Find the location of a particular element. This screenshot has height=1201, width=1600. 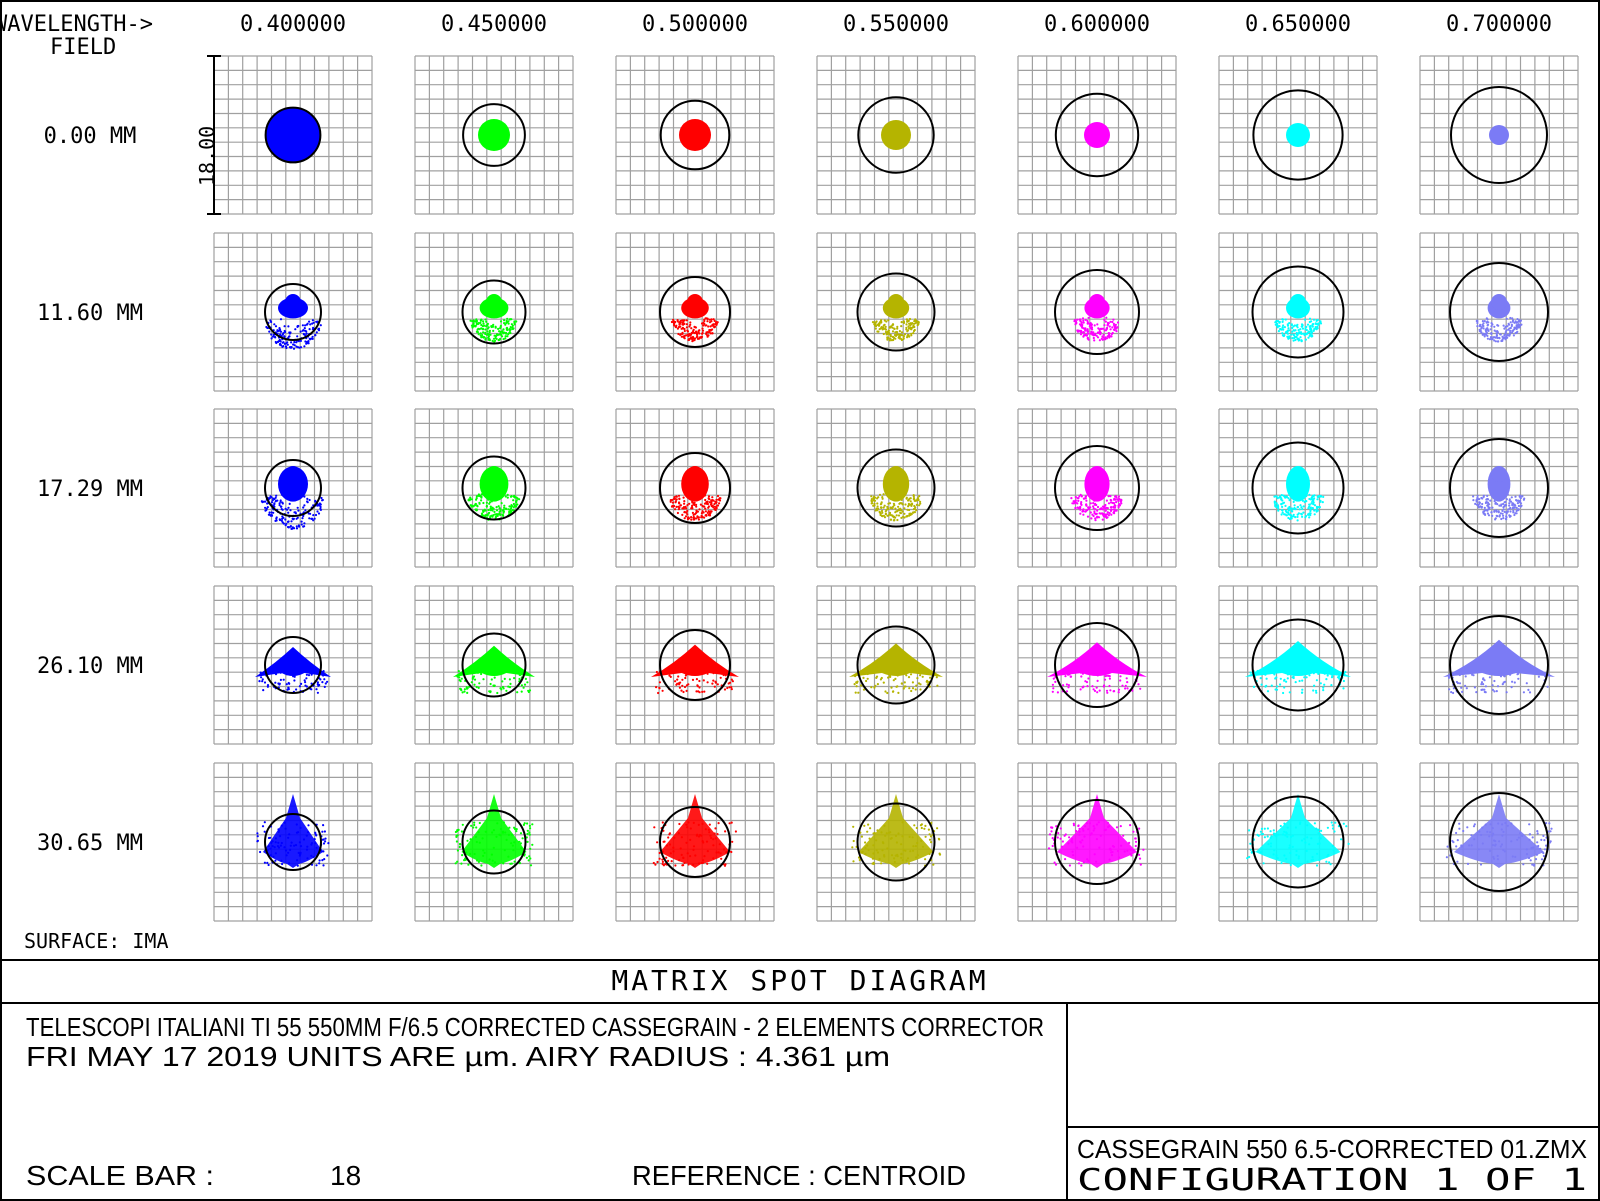

spot-cell-r2-c3 is located at coordinates (896, 488).